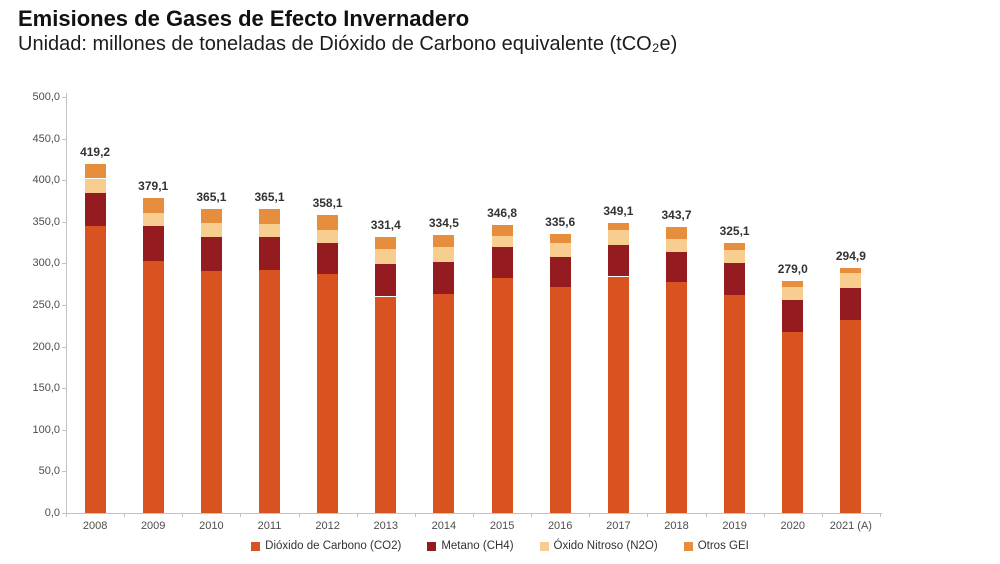  Describe the element at coordinates (560, 250) in the screenshot. I see `bar-segment-s2-2016` at that location.